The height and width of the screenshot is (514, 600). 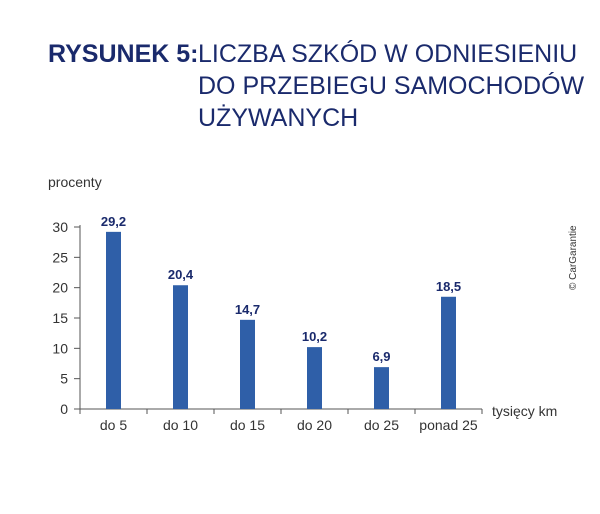 I want to click on x-tick-label: do 5, so click(x=113, y=425).